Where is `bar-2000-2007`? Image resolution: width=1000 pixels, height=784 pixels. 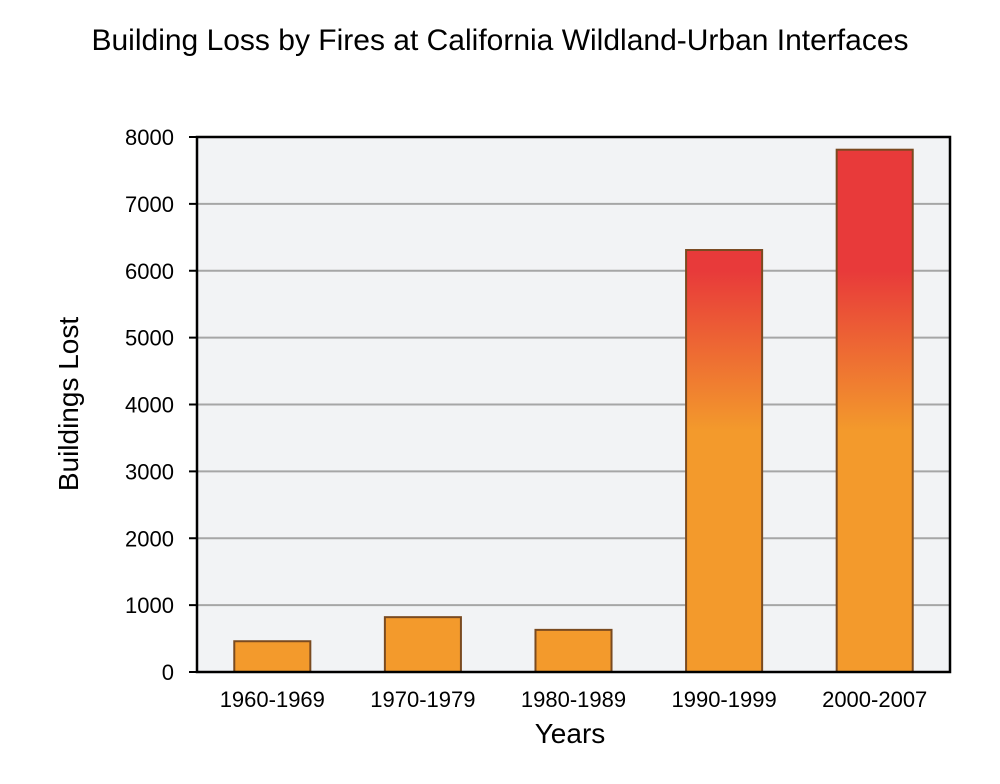
bar-2000-2007 is located at coordinates (874, 411).